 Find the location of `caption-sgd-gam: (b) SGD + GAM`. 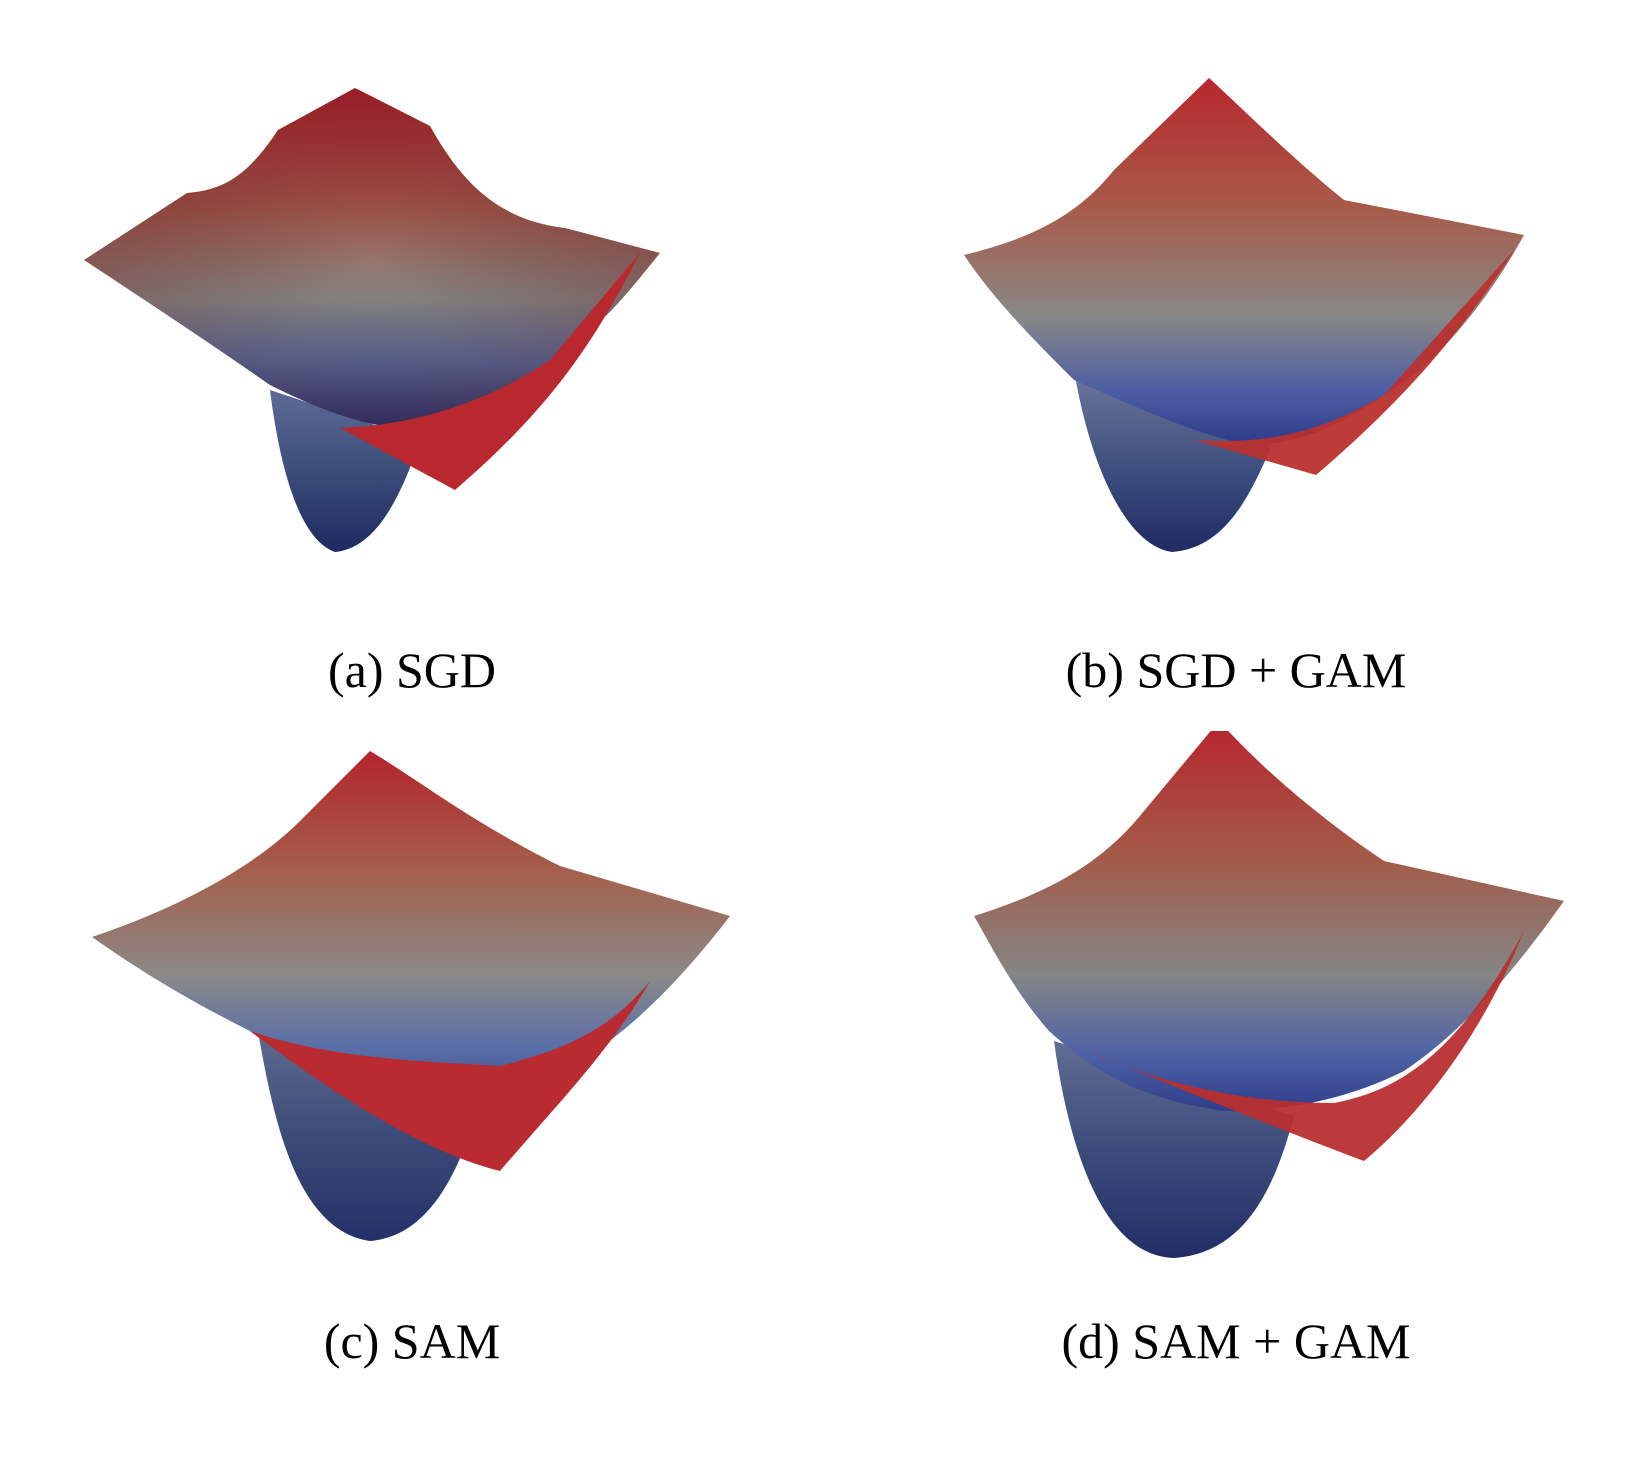

caption-sgd-gam: (b) SGD + GAM is located at coordinates (1236, 670).